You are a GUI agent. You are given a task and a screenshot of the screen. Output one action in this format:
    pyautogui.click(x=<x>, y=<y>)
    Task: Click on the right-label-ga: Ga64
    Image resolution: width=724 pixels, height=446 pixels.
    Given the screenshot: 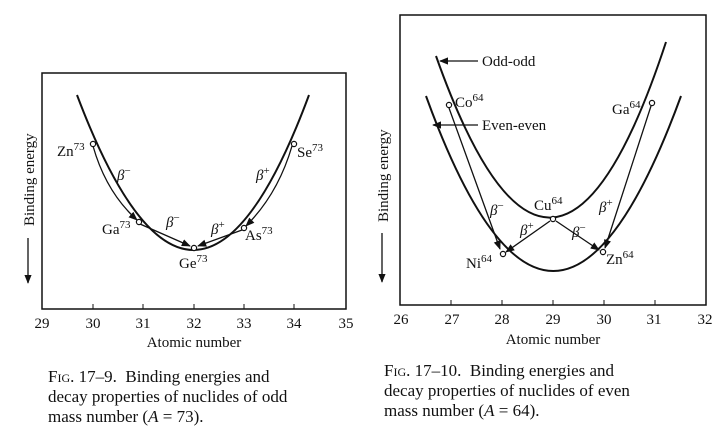 What is the action you would take?
    pyautogui.click(x=626, y=108)
    